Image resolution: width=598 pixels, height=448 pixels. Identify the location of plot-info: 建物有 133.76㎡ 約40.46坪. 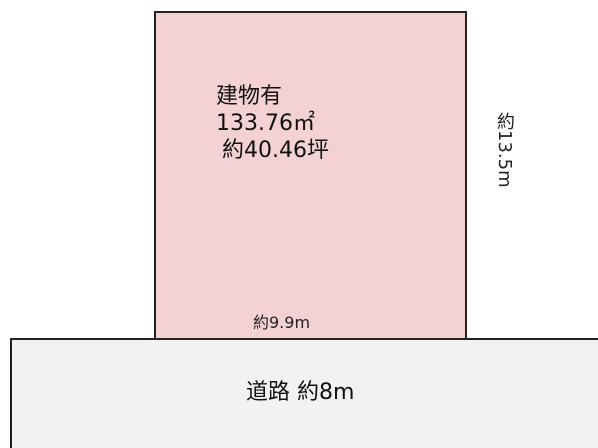
(272, 123).